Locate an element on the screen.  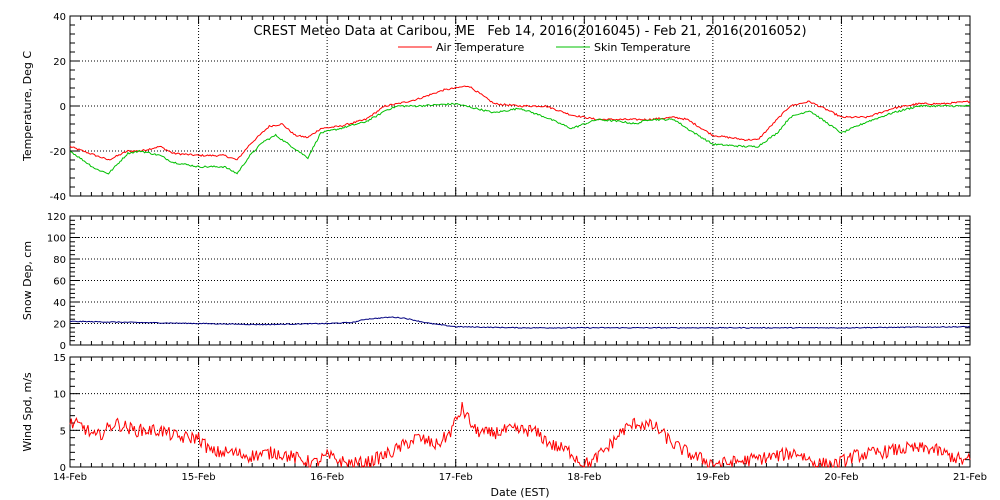
y-axis-title: Wind Spd, m/s is located at coordinates (27, 412).